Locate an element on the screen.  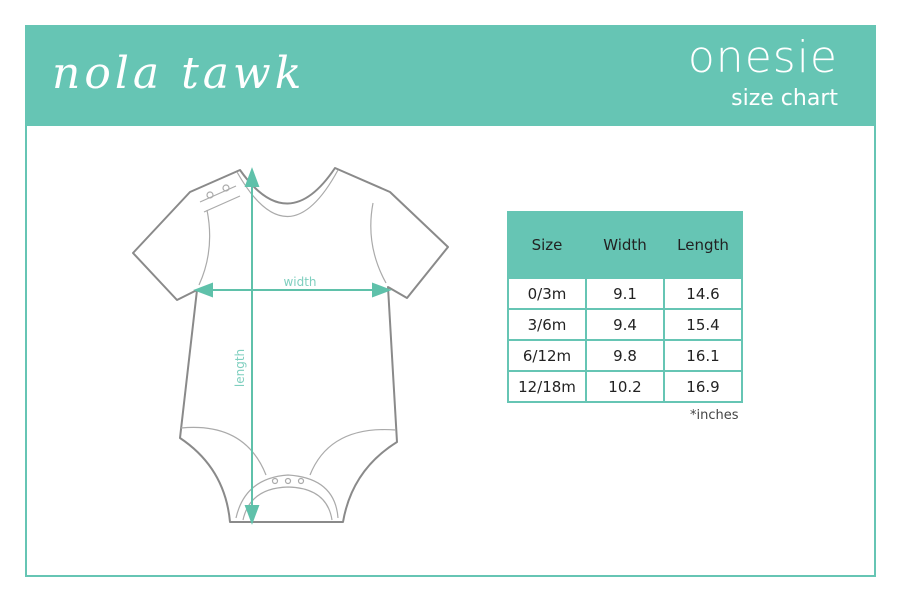
table-header-row: Size Width Length is located at coordinates (625, 245).